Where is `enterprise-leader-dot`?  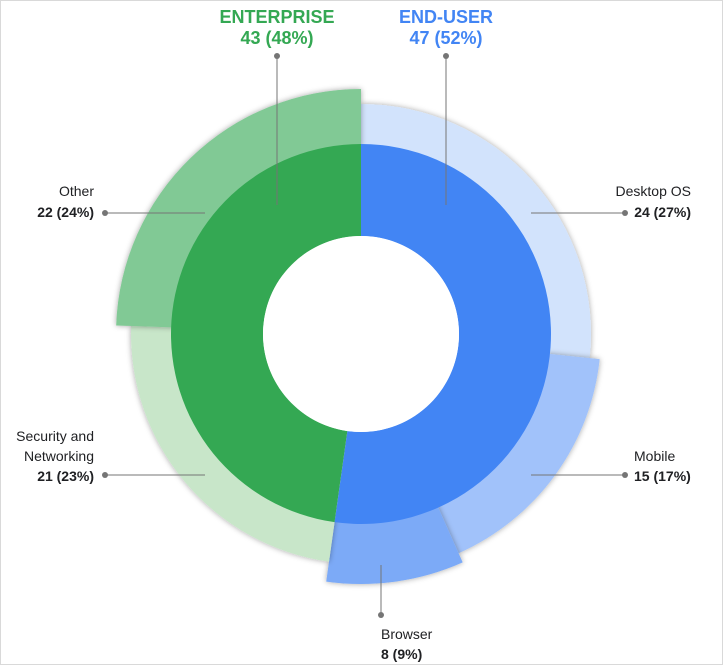
enterprise-leader-dot is located at coordinates (277, 56).